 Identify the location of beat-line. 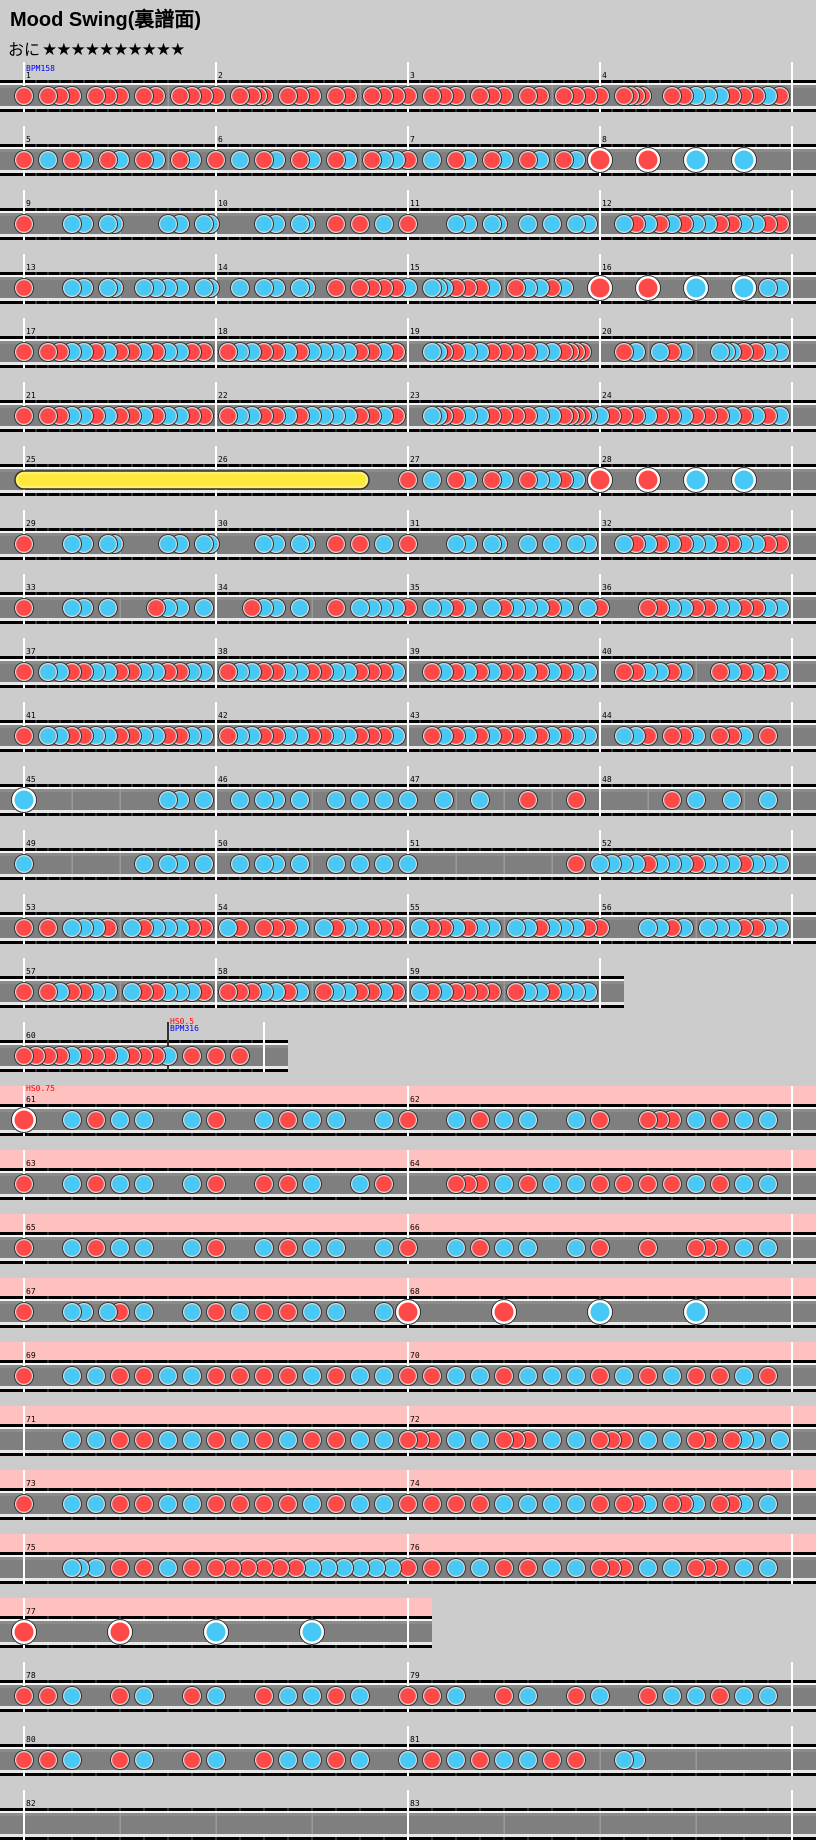
(312, 607).